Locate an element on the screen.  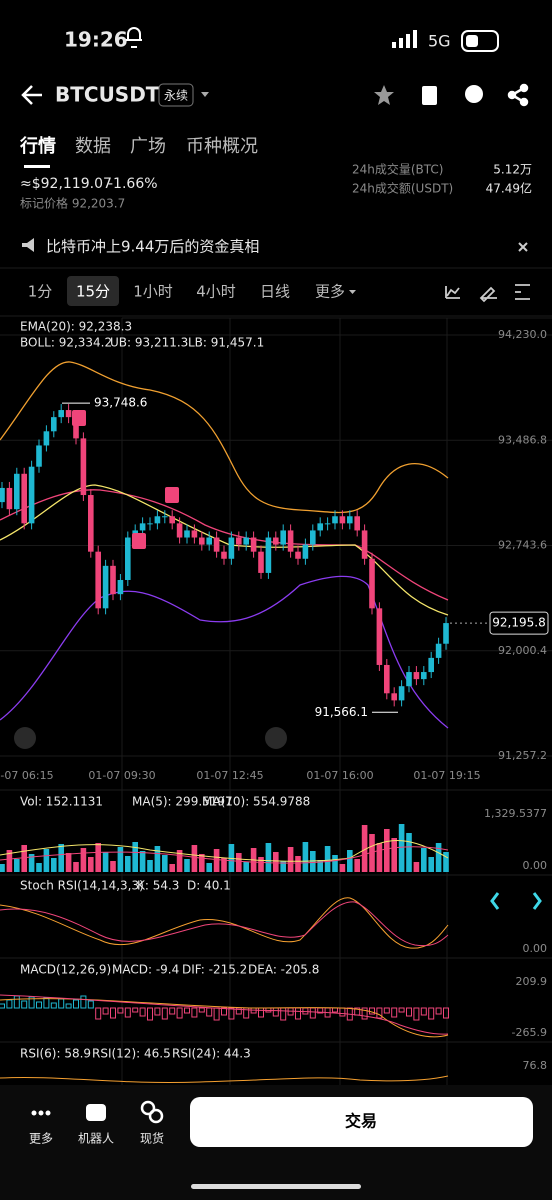
trade-button is located at coordinates (361, 1122).